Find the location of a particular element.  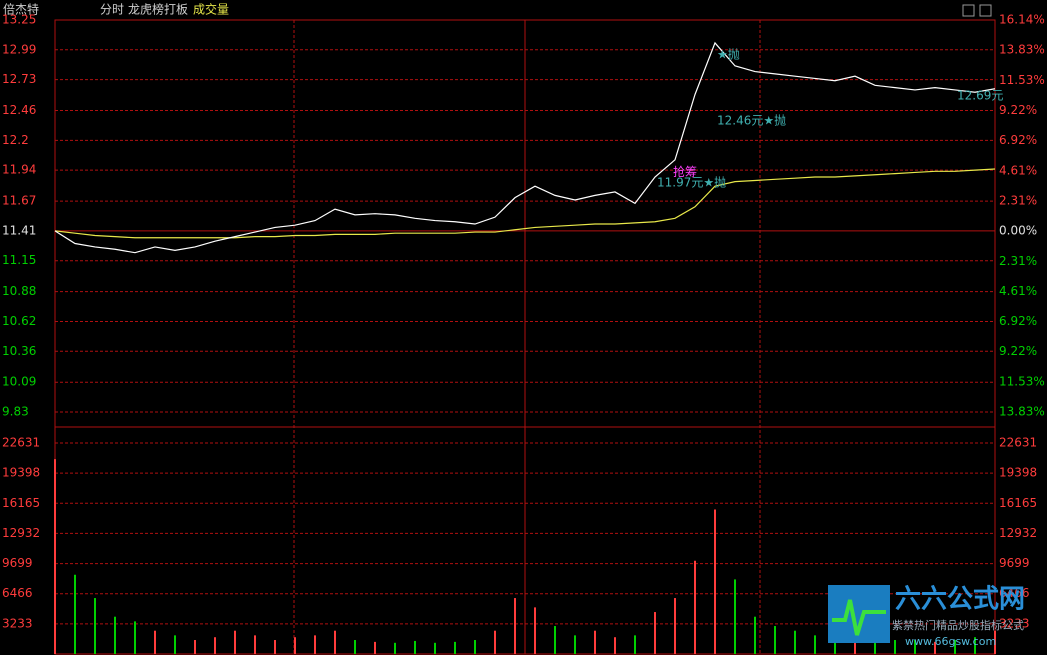

y-tick-label: 10.36 is located at coordinates (19, 351).